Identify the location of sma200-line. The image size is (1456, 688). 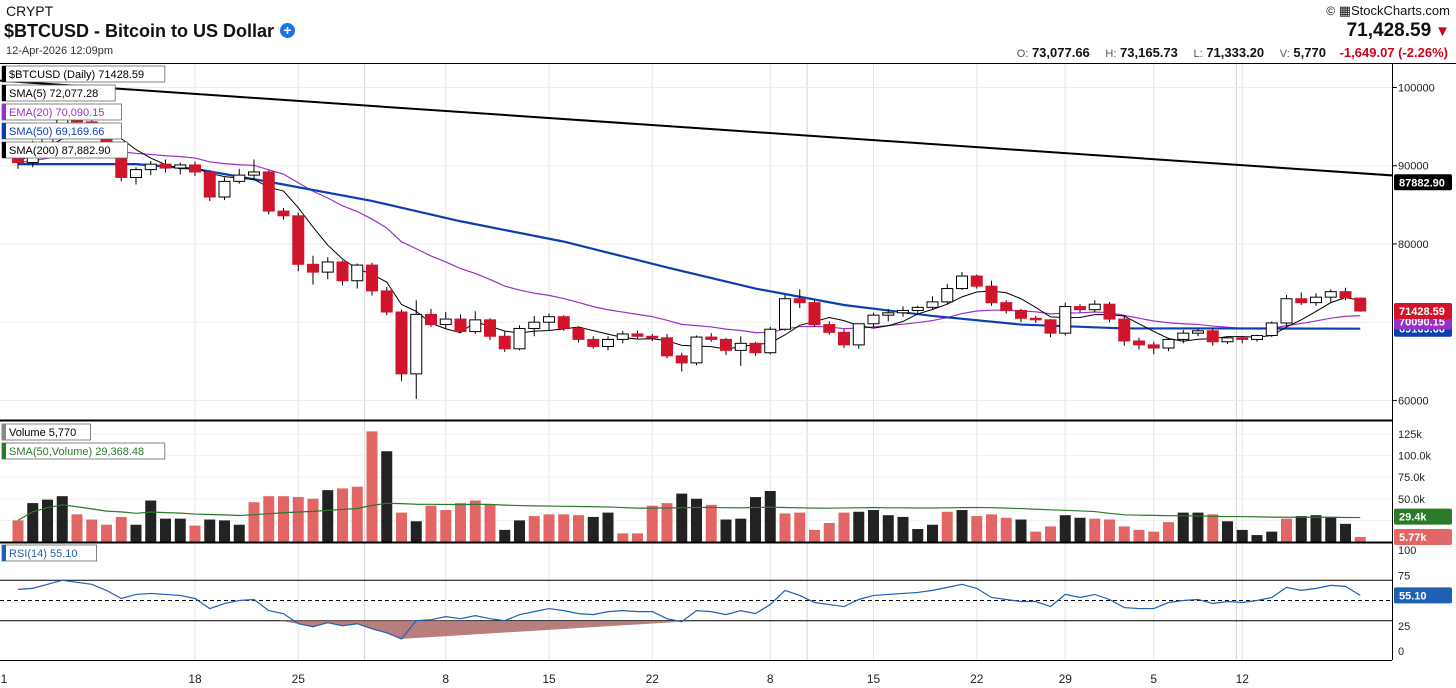
(728, 130).